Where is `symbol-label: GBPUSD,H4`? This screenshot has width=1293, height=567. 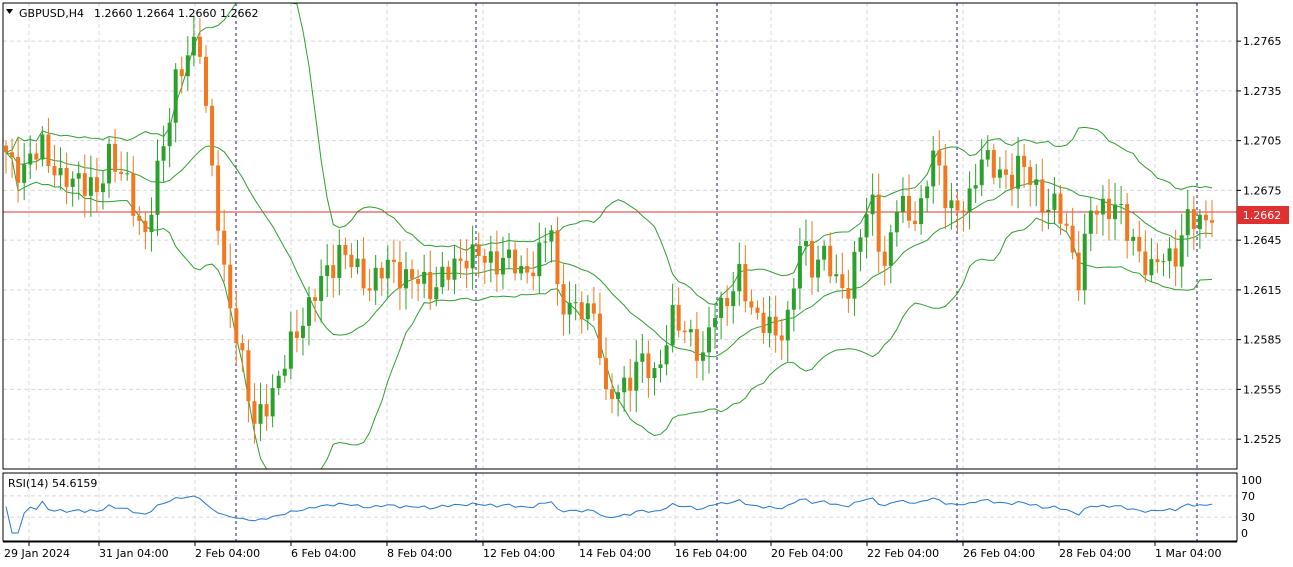 symbol-label: GBPUSD,H4 is located at coordinates (51, 13).